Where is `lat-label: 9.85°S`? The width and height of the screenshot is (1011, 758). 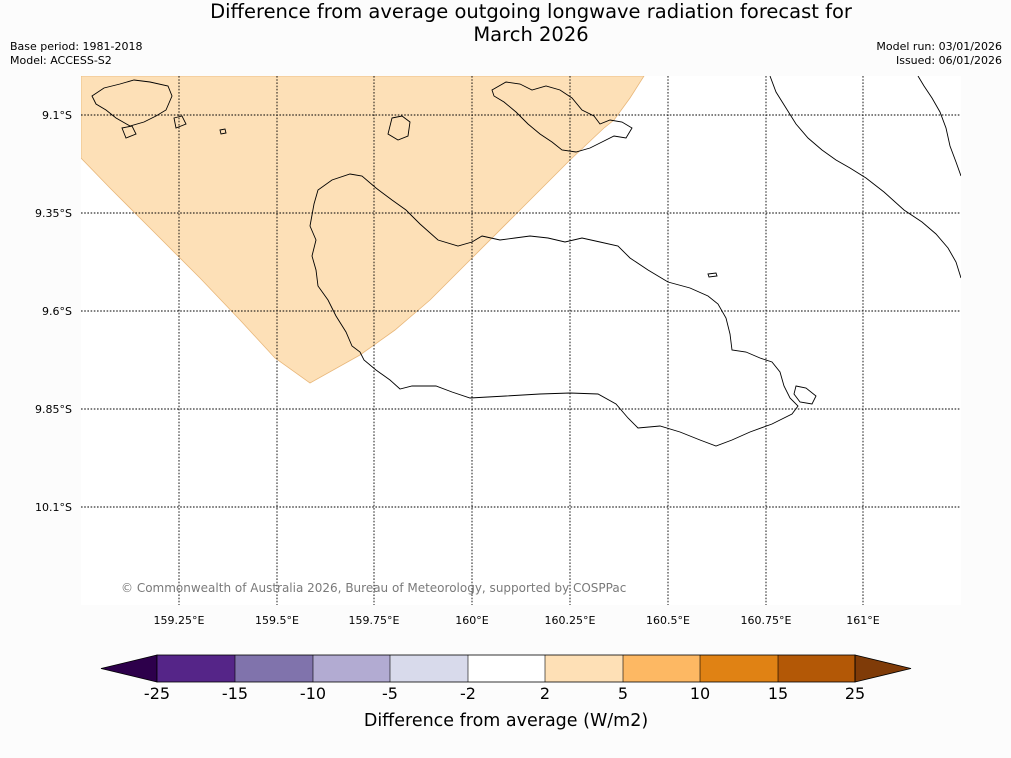
lat-label: 9.85°S is located at coordinates (53, 409).